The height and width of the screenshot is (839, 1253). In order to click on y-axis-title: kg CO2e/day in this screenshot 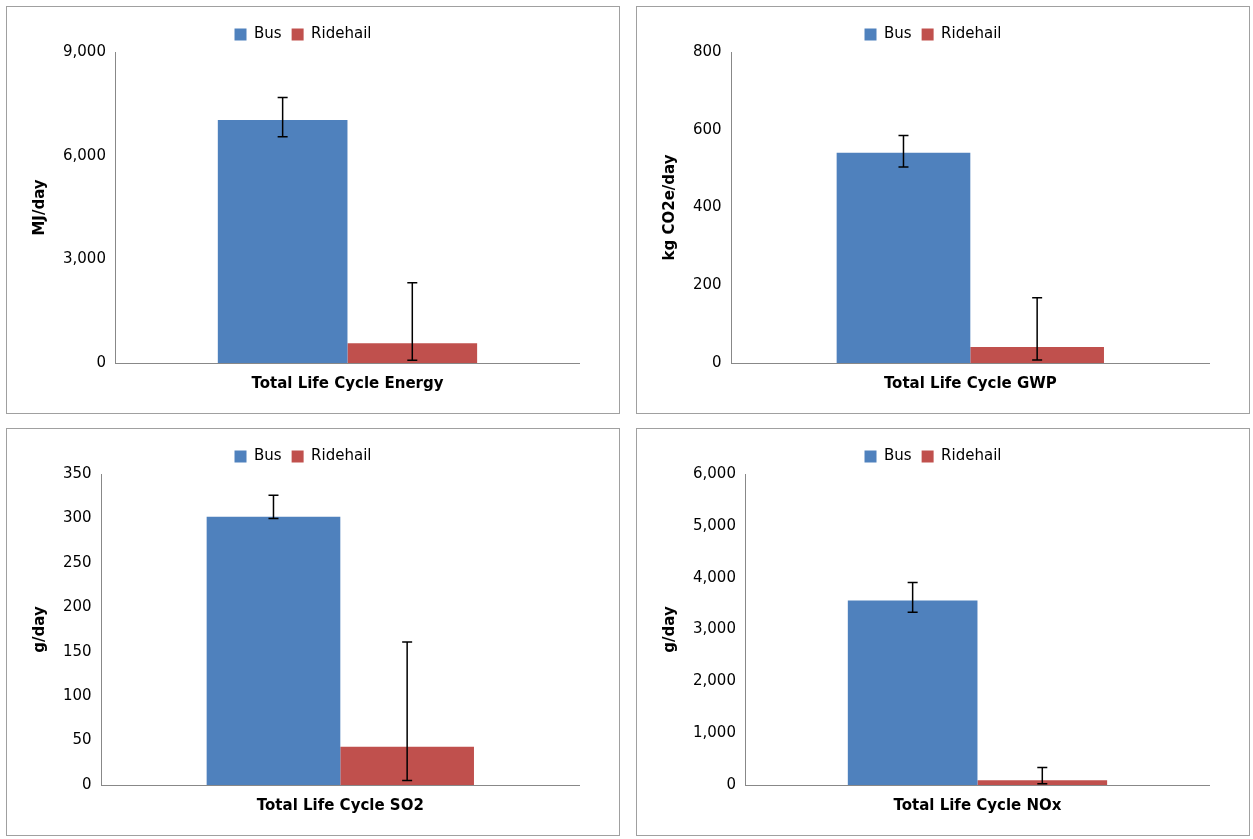, I will do `click(668, 207)`.